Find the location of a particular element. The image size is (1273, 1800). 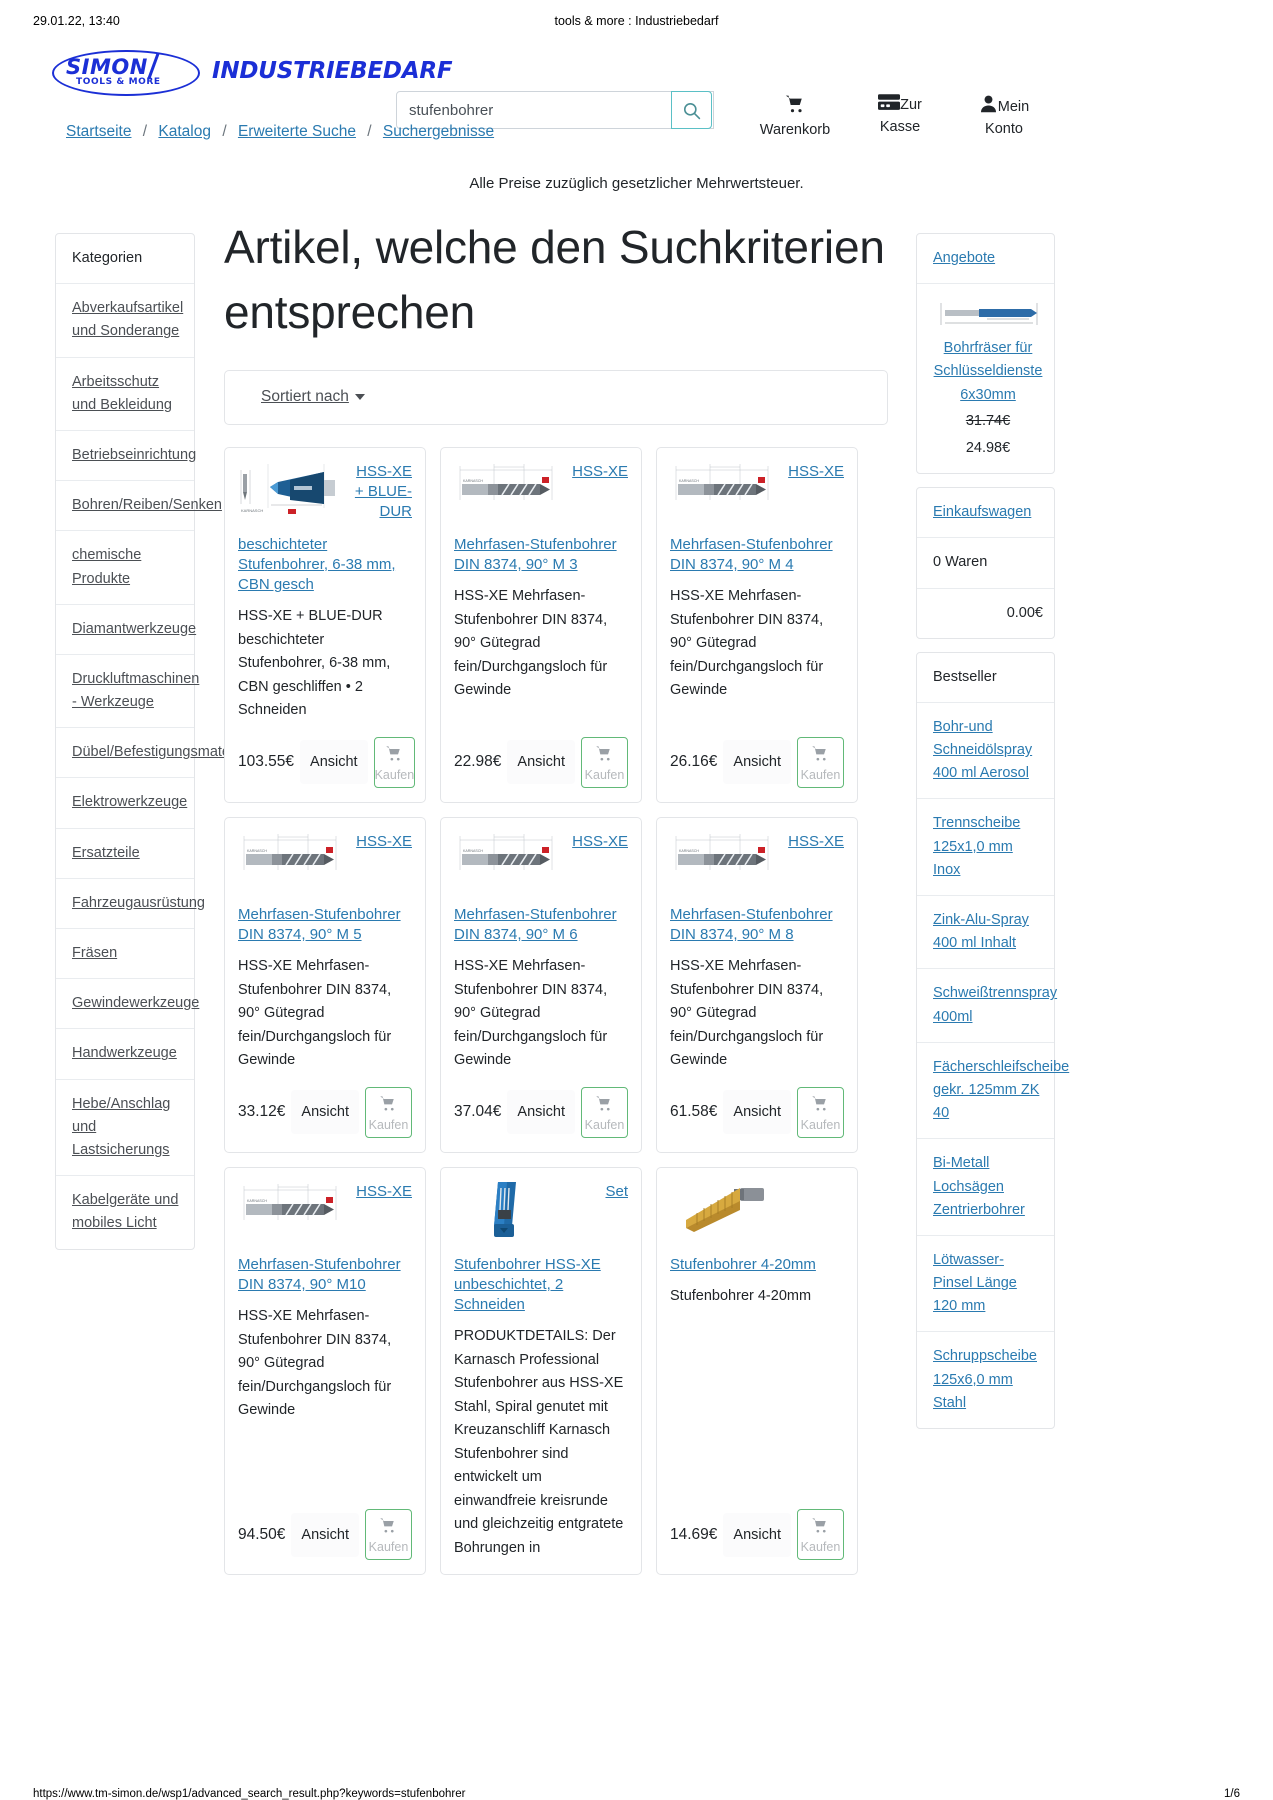

category-item: Elektrowerkzeuge is located at coordinates (125, 803).